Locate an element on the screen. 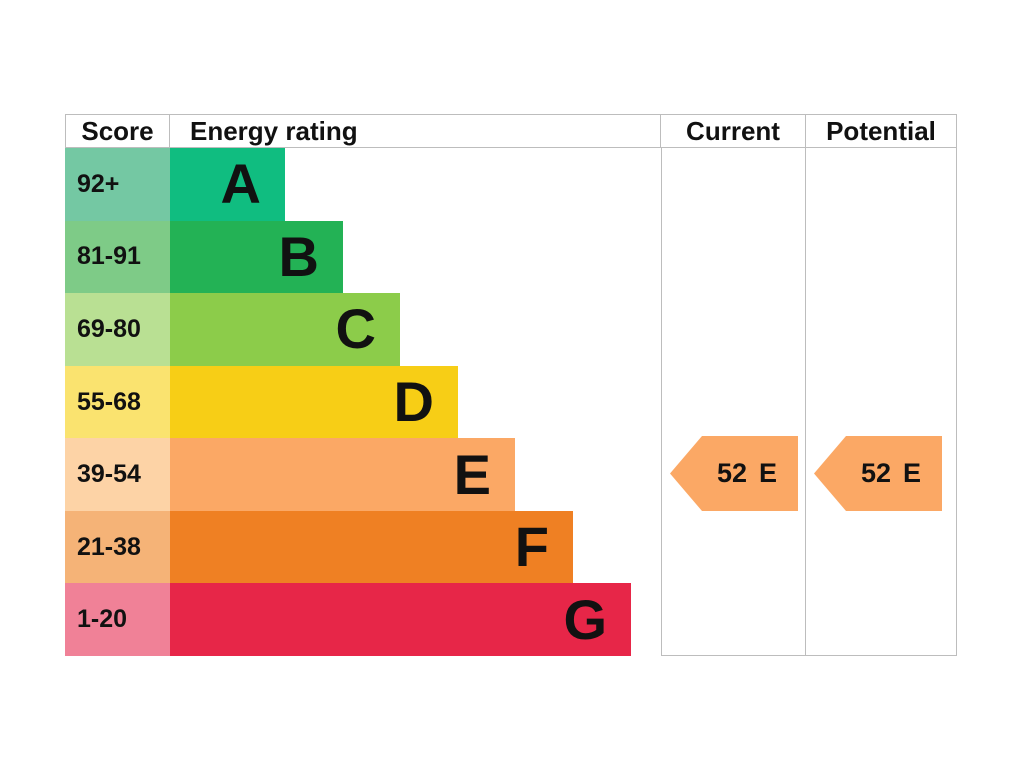 The width and height of the screenshot is (1024, 768). score-range-a: 92+ is located at coordinates (117, 184).